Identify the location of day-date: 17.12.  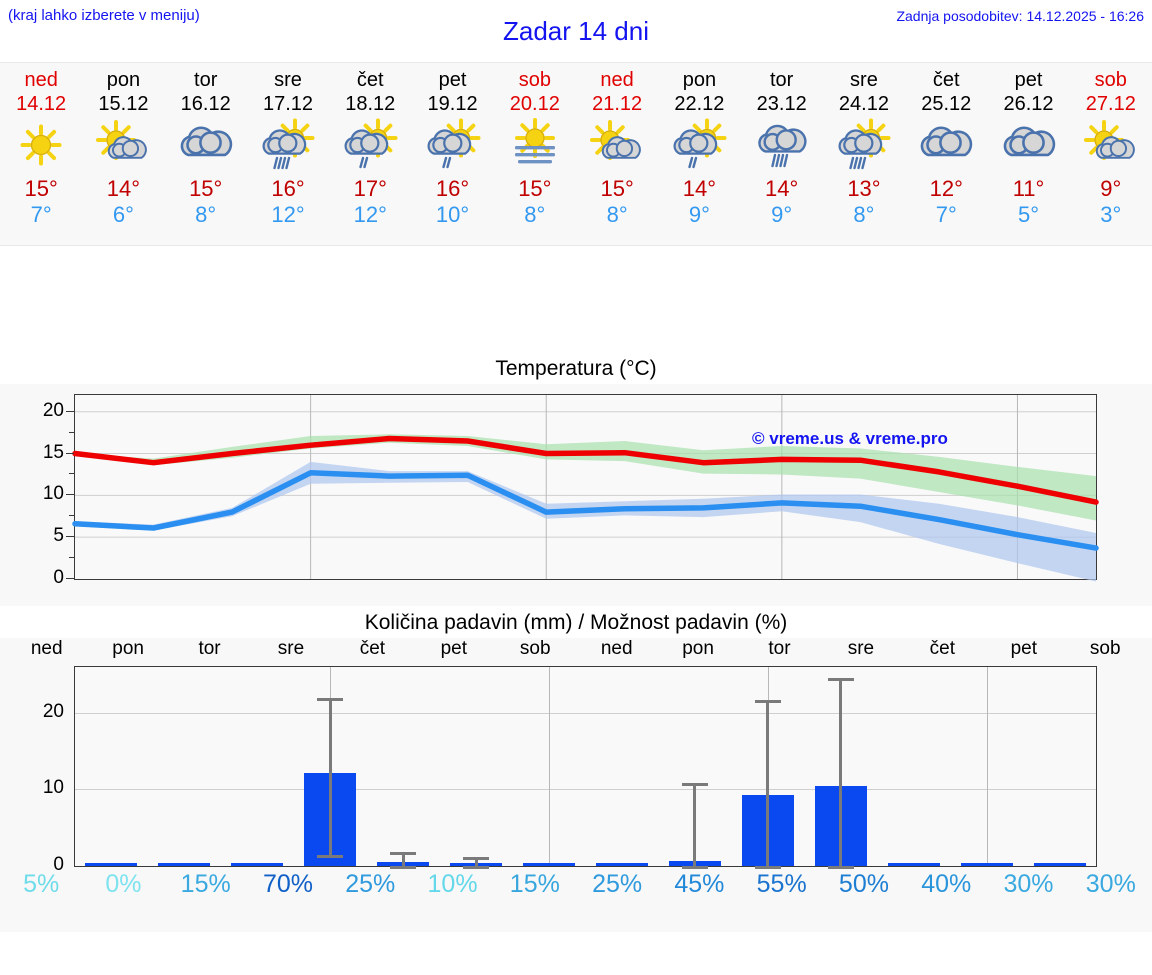
(288, 104).